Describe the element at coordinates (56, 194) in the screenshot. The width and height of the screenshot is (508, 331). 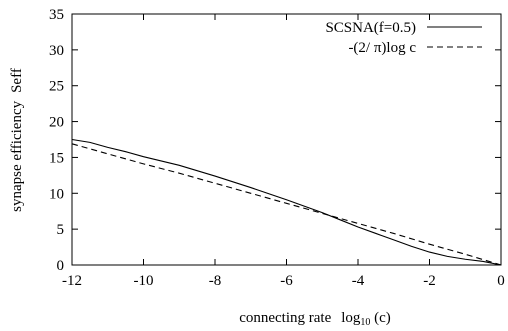
I see `y-tick-label: 10` at that location.